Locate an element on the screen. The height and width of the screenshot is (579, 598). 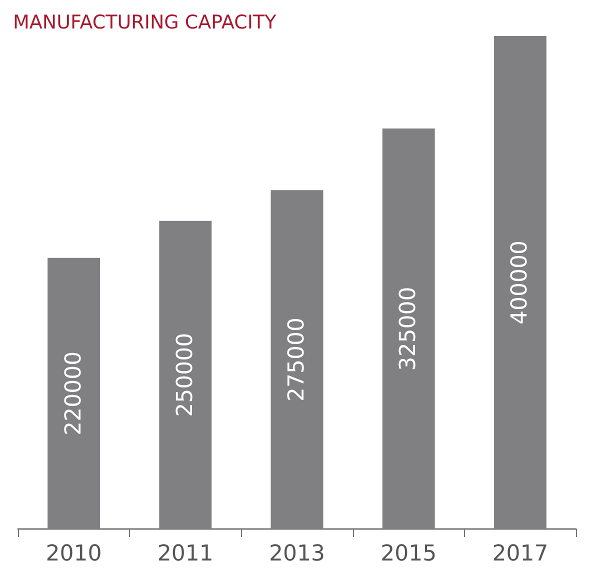
data-label: 250000 is located at coordinates (185, 374).